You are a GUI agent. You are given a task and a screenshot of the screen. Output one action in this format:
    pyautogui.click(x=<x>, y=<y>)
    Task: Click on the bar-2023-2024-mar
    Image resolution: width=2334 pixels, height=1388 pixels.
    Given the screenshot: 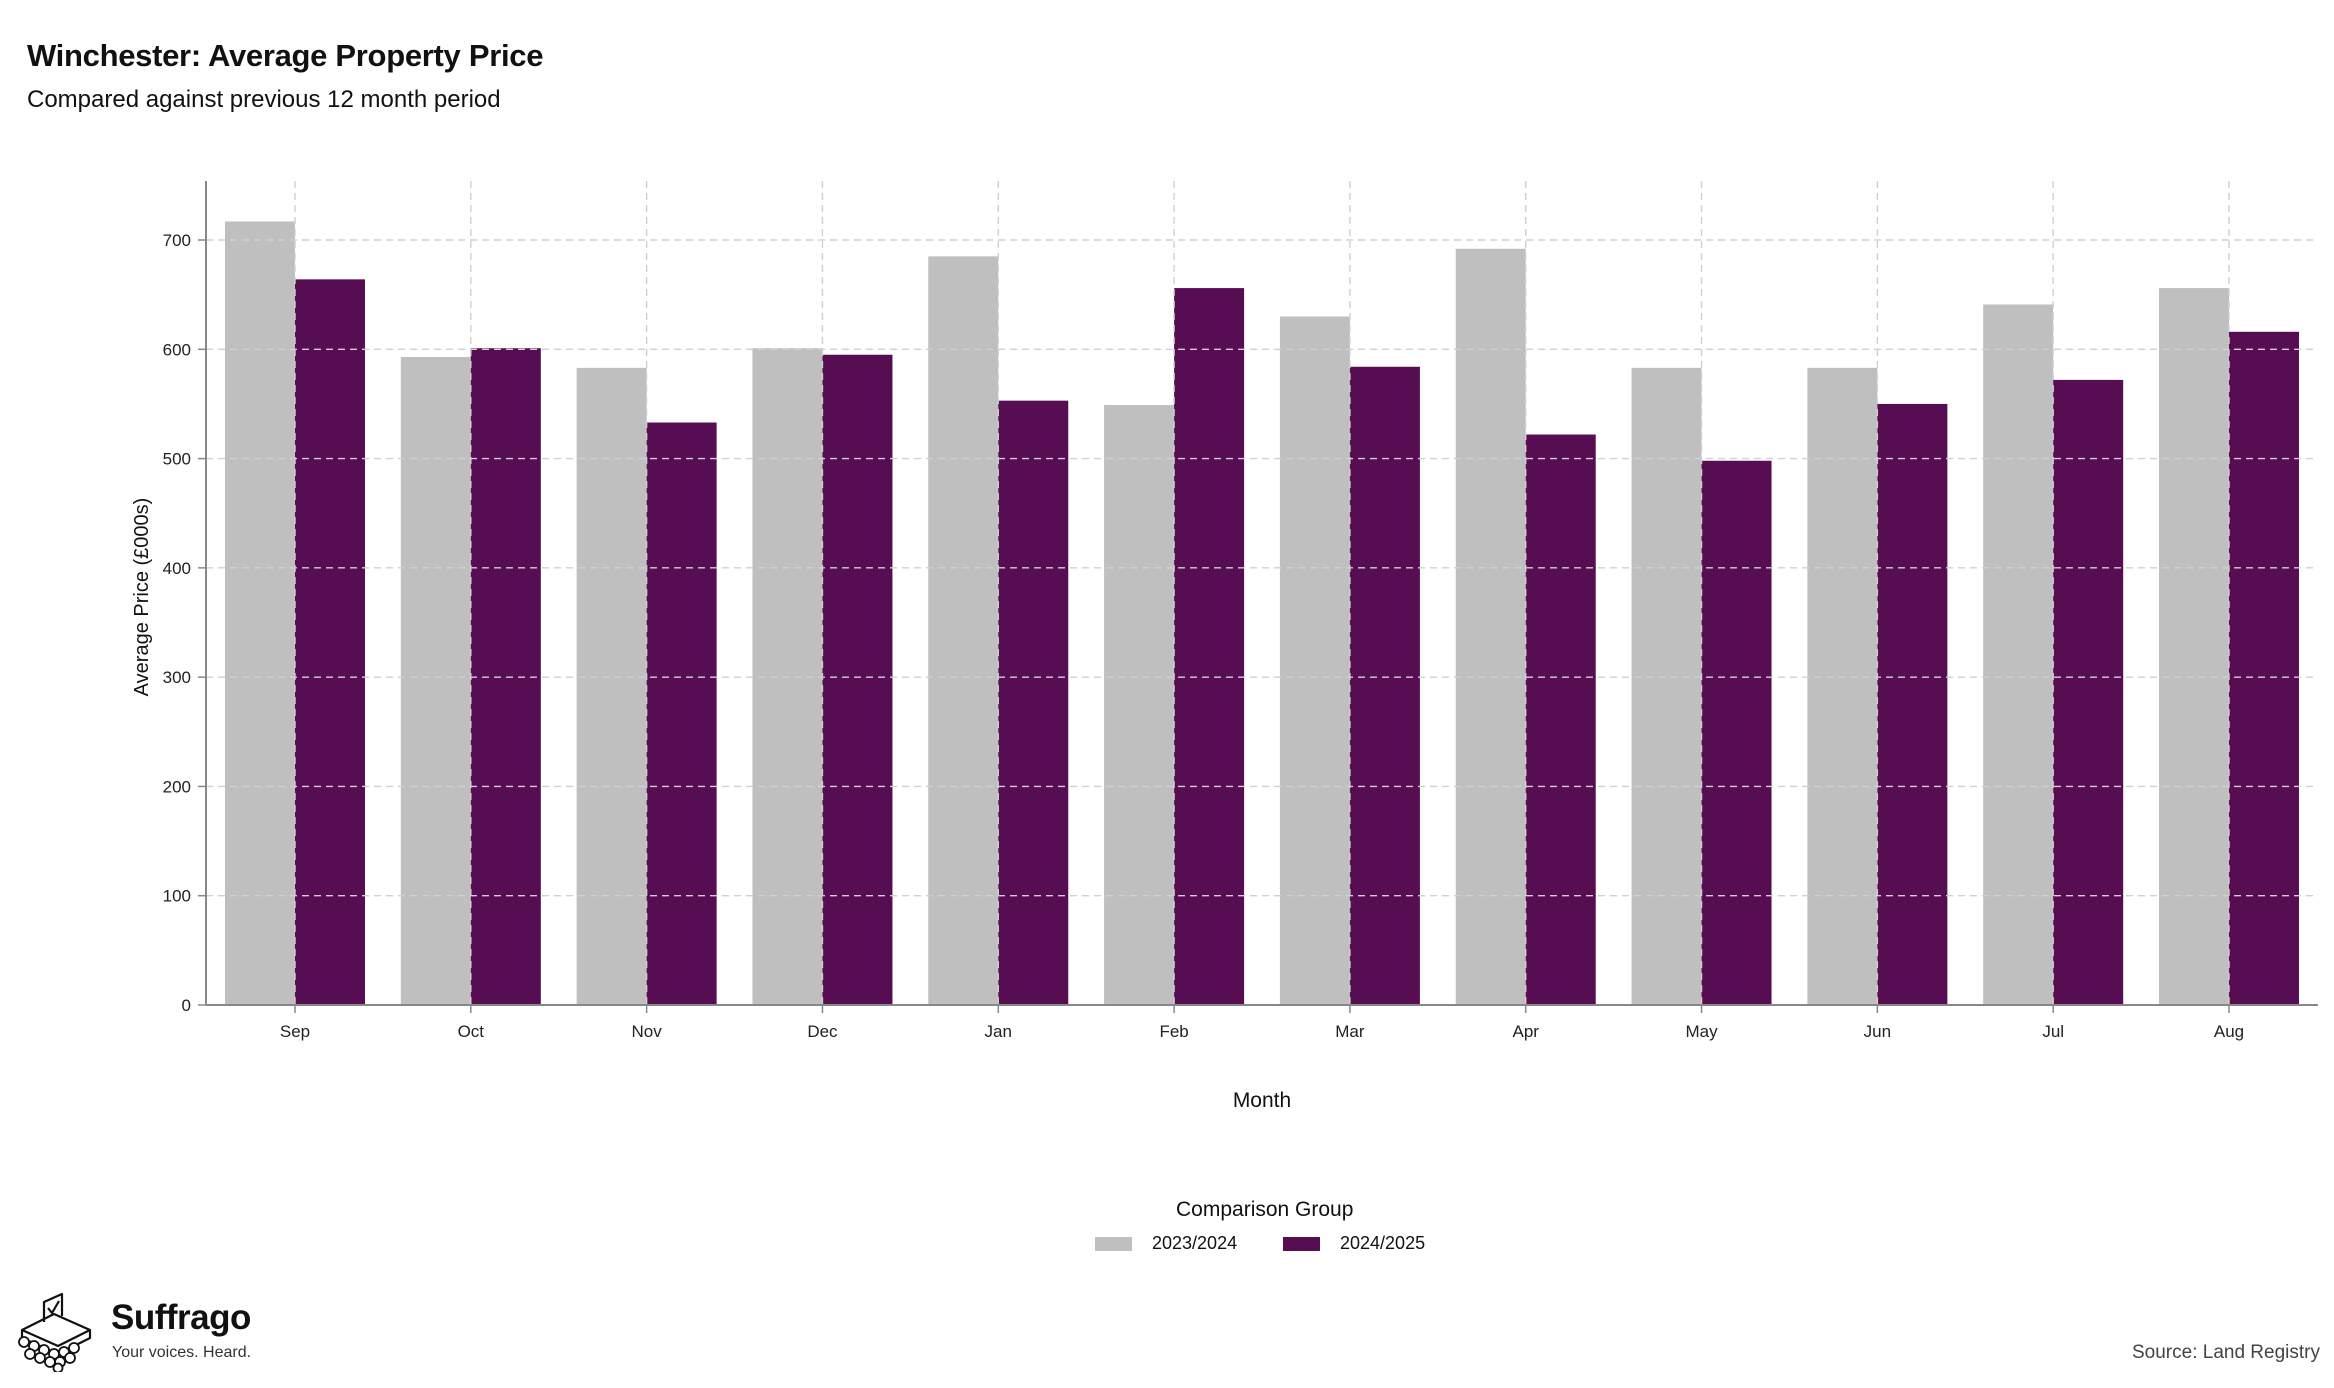 What is the action you would take?
    pyautogui.click(x=1314, y=660)
    